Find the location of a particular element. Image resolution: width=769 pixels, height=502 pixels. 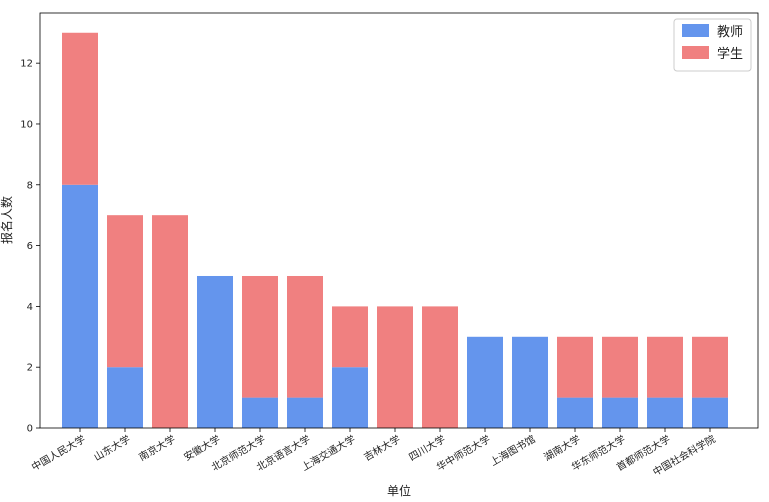

y-tick-label: 12 is located at coordinates (26, 64).